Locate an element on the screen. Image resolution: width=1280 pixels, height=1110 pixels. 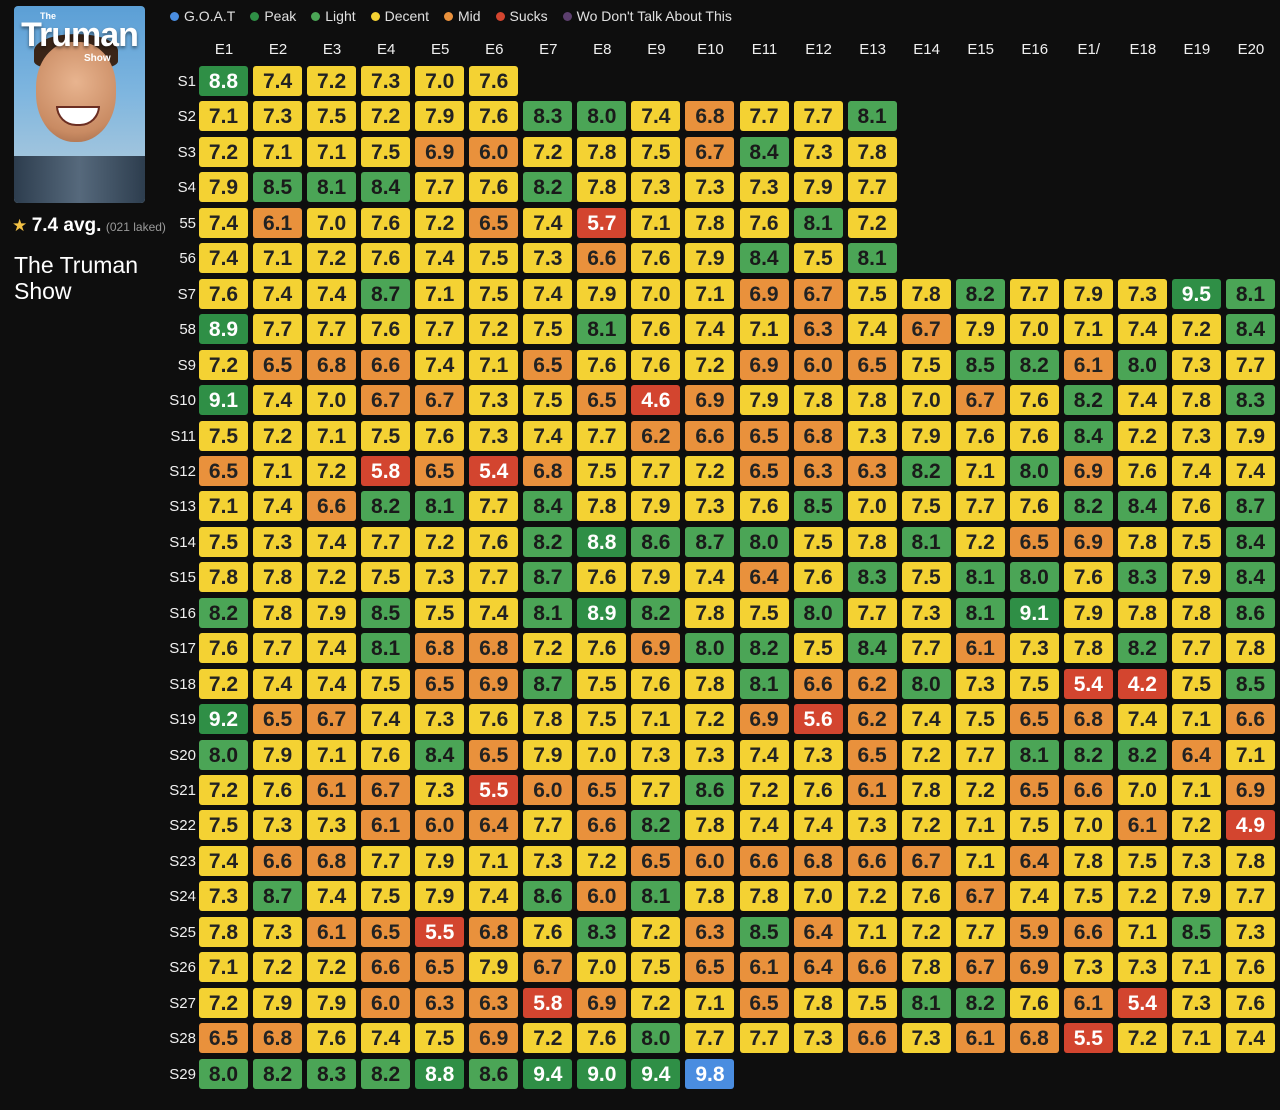
poster-subtitle: Show is located at coordinates (97, 58).